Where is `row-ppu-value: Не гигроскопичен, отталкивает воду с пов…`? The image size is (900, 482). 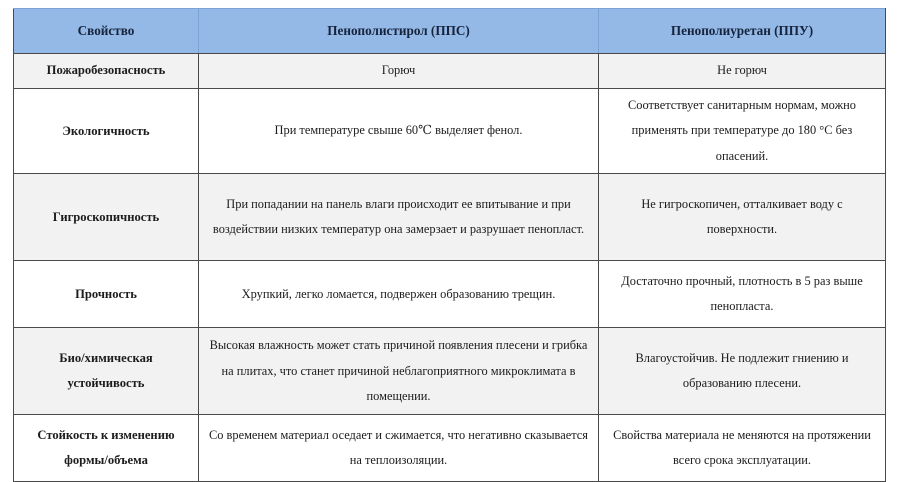 row-ppu-value: Не гигроскопичен, отталкивает воду с пов… is located at coordinates (742, 217).